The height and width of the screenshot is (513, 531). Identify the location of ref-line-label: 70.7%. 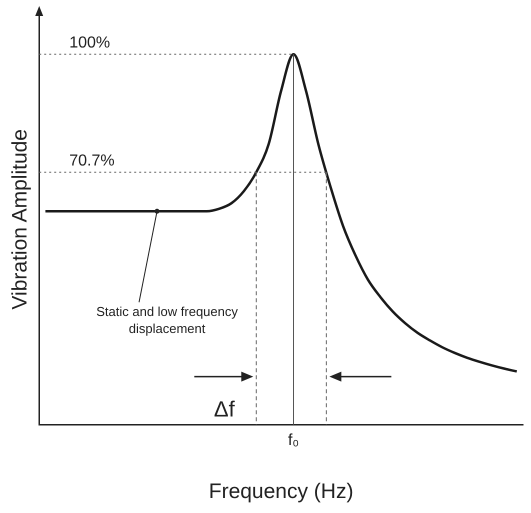
(92, 161).